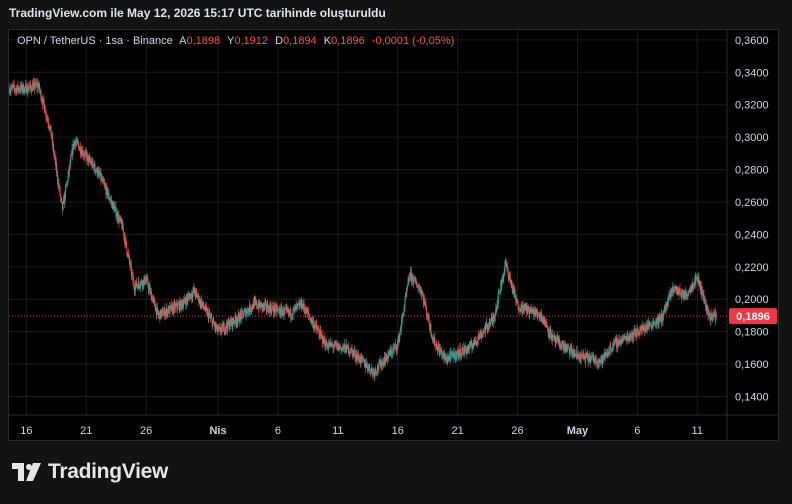 The image size is (792, 504). Describe the element at coordinates (251, 41) in the screenshot. I see `legend-high-value: 0,1912` at that location.